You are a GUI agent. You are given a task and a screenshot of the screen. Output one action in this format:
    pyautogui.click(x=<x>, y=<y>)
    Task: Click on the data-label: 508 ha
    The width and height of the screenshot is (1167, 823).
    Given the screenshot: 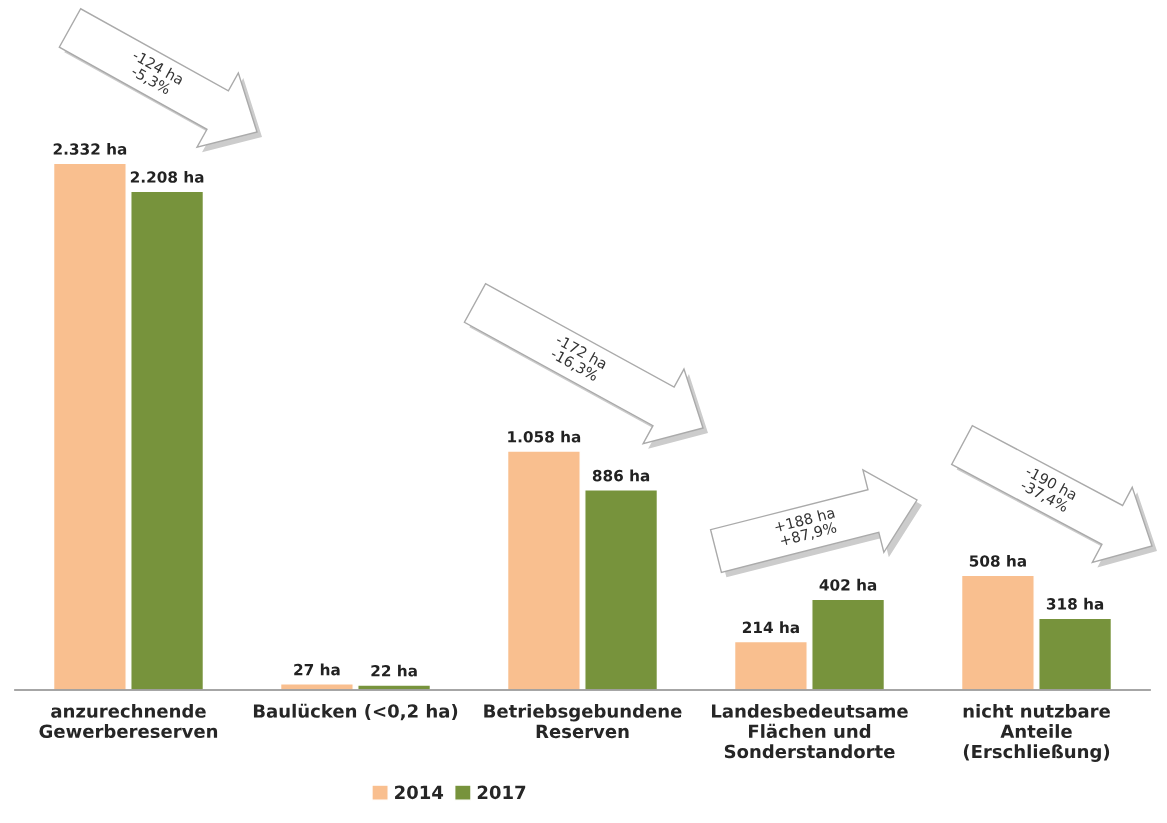 What is the action you would take?
    pyautogui.click(x=997, y=560)
    